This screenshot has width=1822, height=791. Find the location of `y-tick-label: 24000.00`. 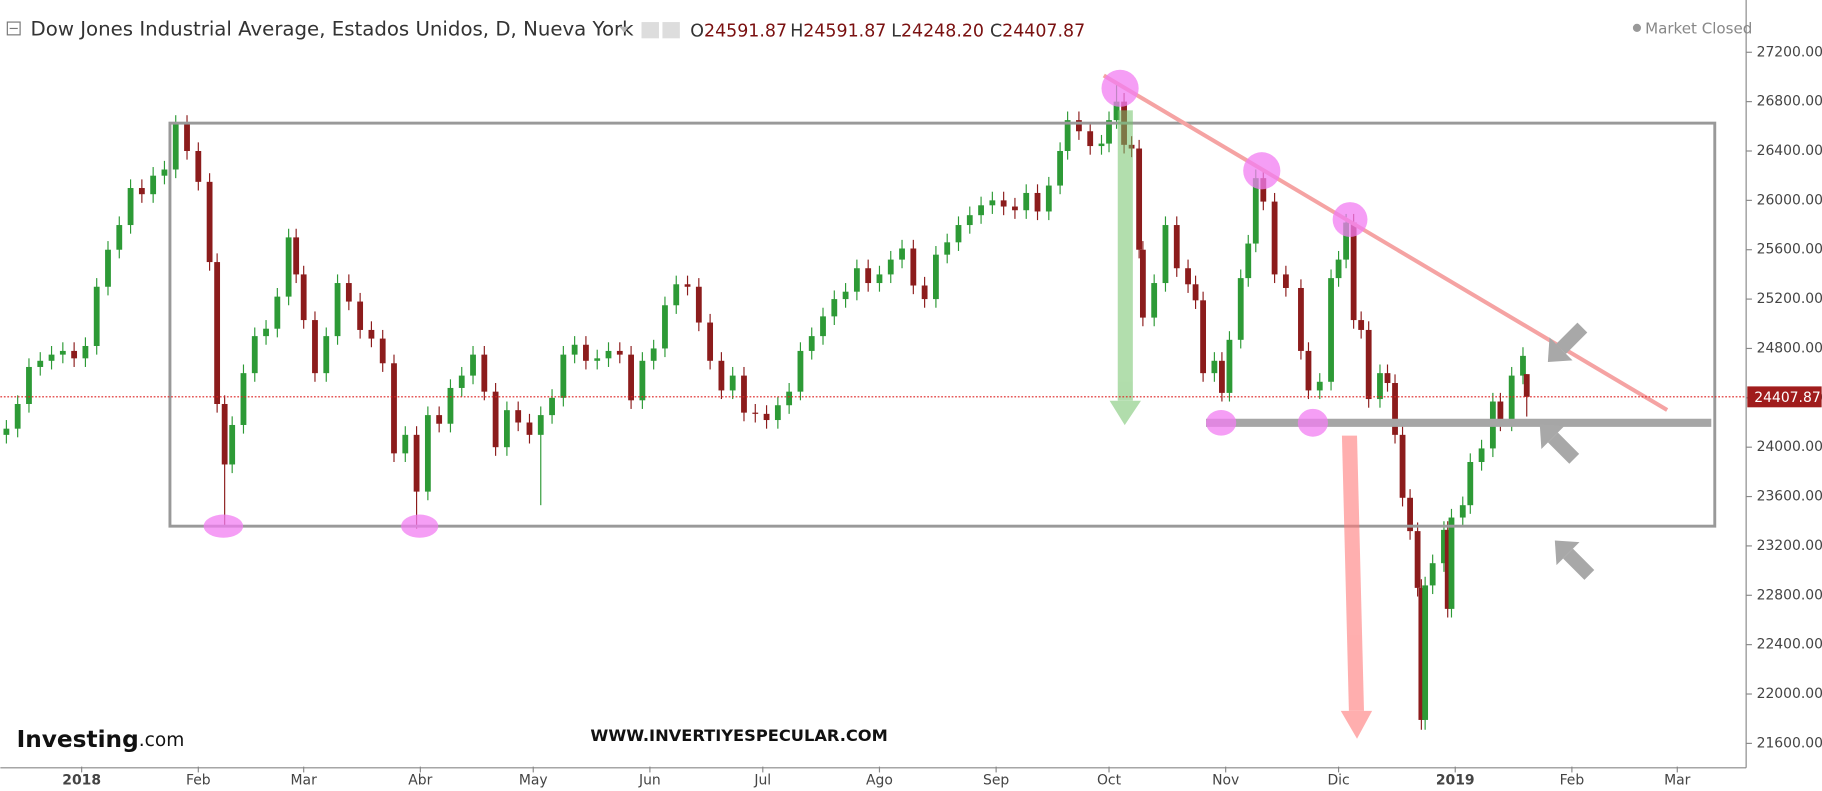

y-tick-label: 24000.00 is located at coordinates (1789, 447).